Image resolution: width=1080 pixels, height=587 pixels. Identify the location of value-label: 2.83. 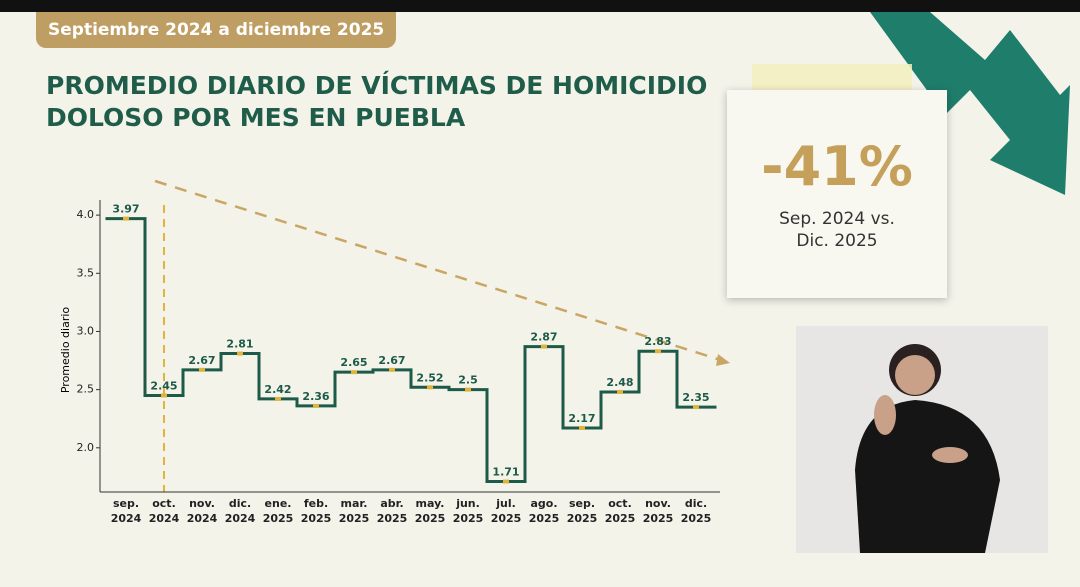
(657, 341).